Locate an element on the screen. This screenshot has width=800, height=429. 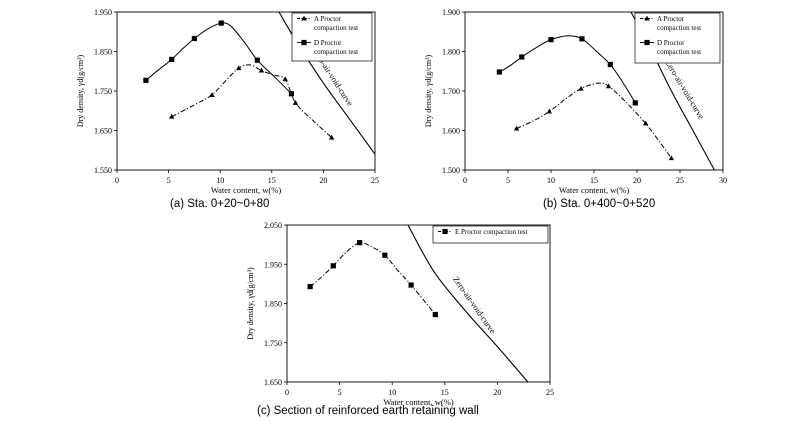
legend-label: E Proctor compaction test is located at coordinates (491, 232).